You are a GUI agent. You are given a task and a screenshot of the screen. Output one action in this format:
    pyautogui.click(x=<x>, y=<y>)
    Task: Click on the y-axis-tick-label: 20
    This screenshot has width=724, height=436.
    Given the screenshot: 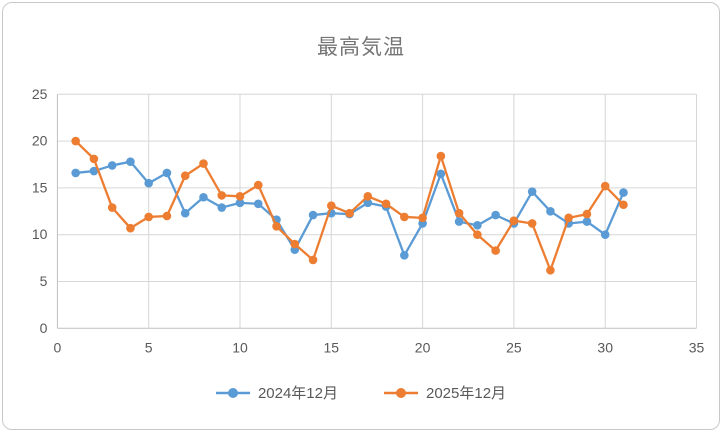 What is the action you would take?
    pyautogui.click(x=40, y=141)
    